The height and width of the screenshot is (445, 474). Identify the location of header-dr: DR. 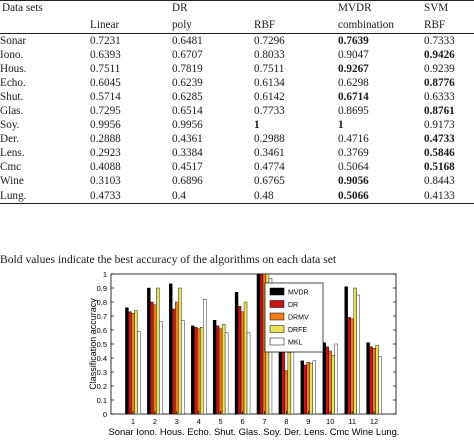
(211, 8).